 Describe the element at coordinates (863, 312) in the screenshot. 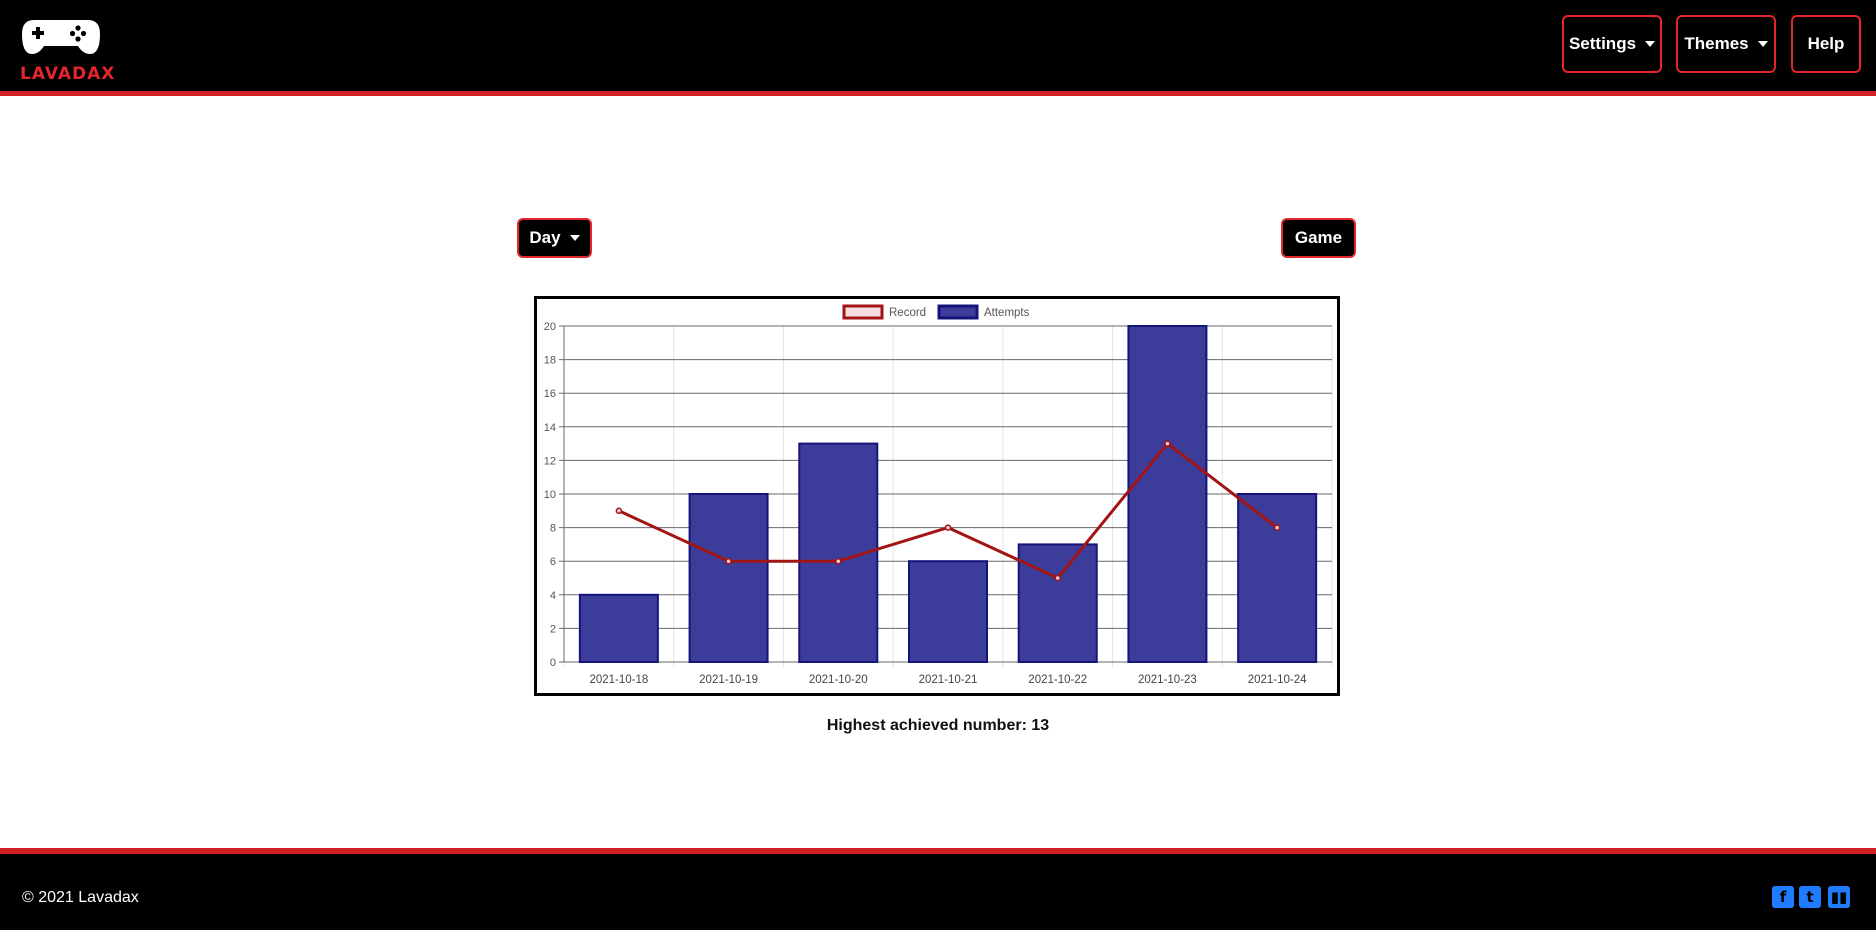

I see `legend-swatch-record` at that location.